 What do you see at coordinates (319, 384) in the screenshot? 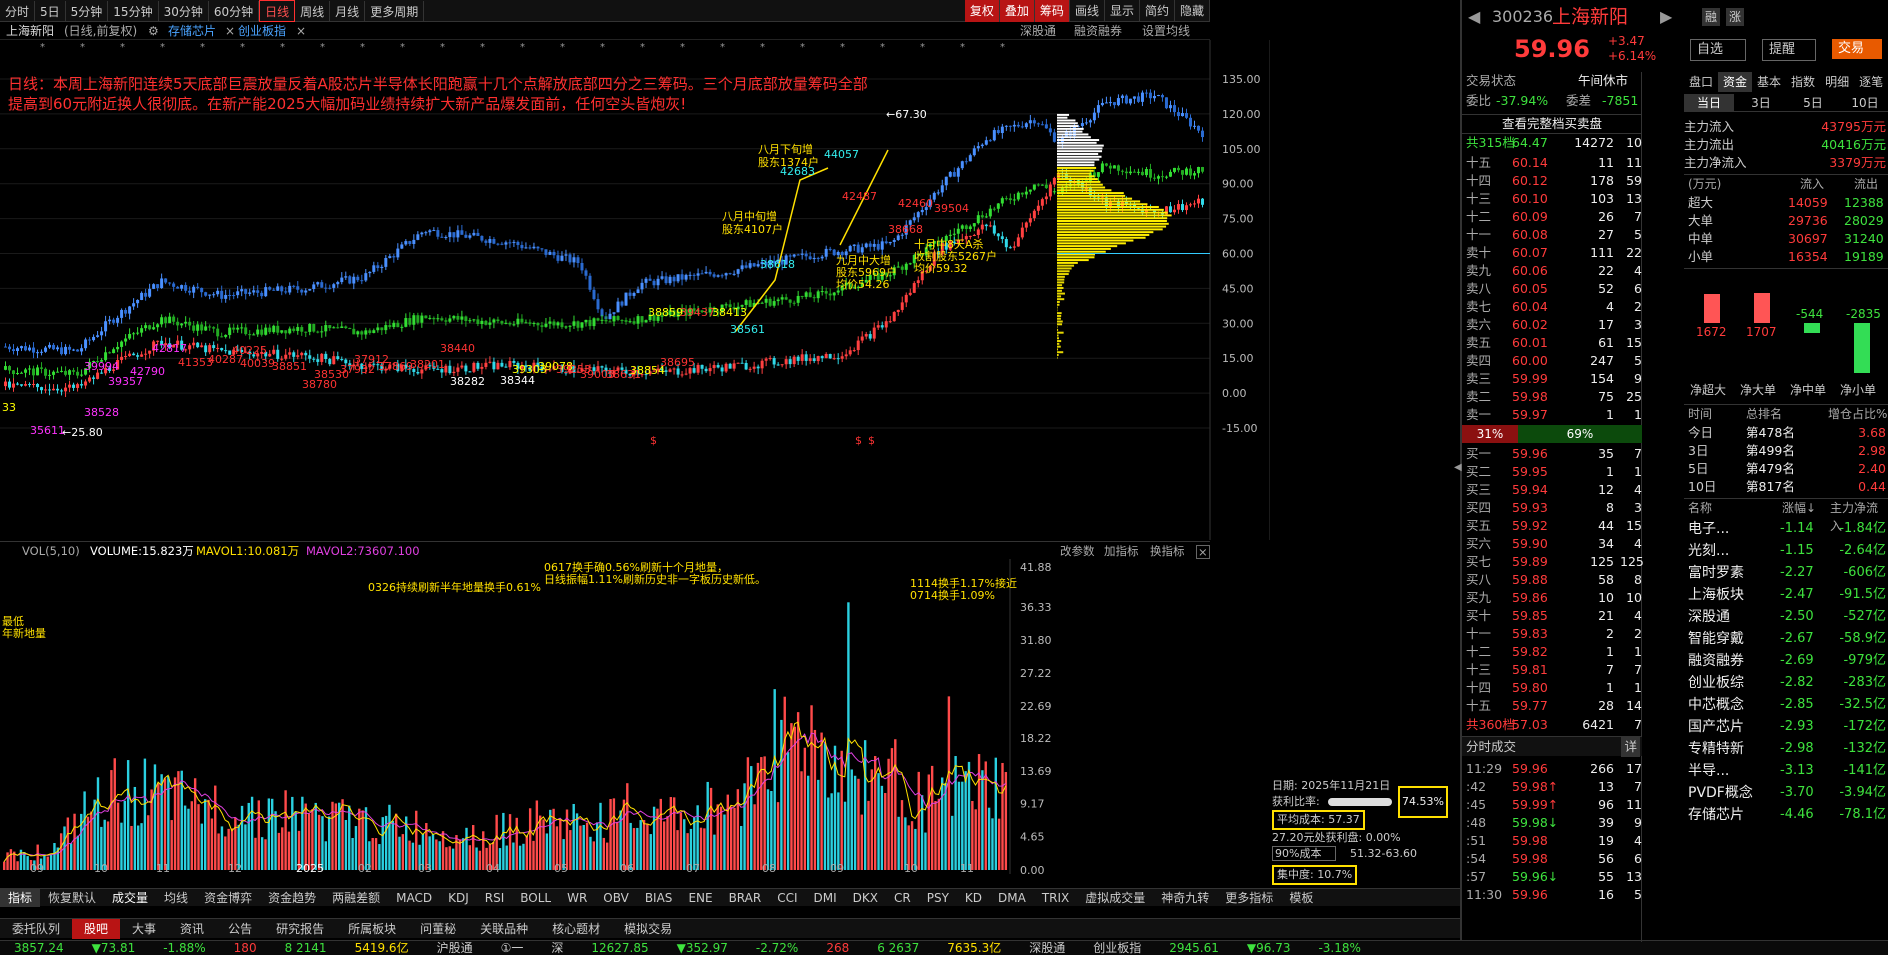
I see `chip-marker: 38780` at bounding box center [319, 384].